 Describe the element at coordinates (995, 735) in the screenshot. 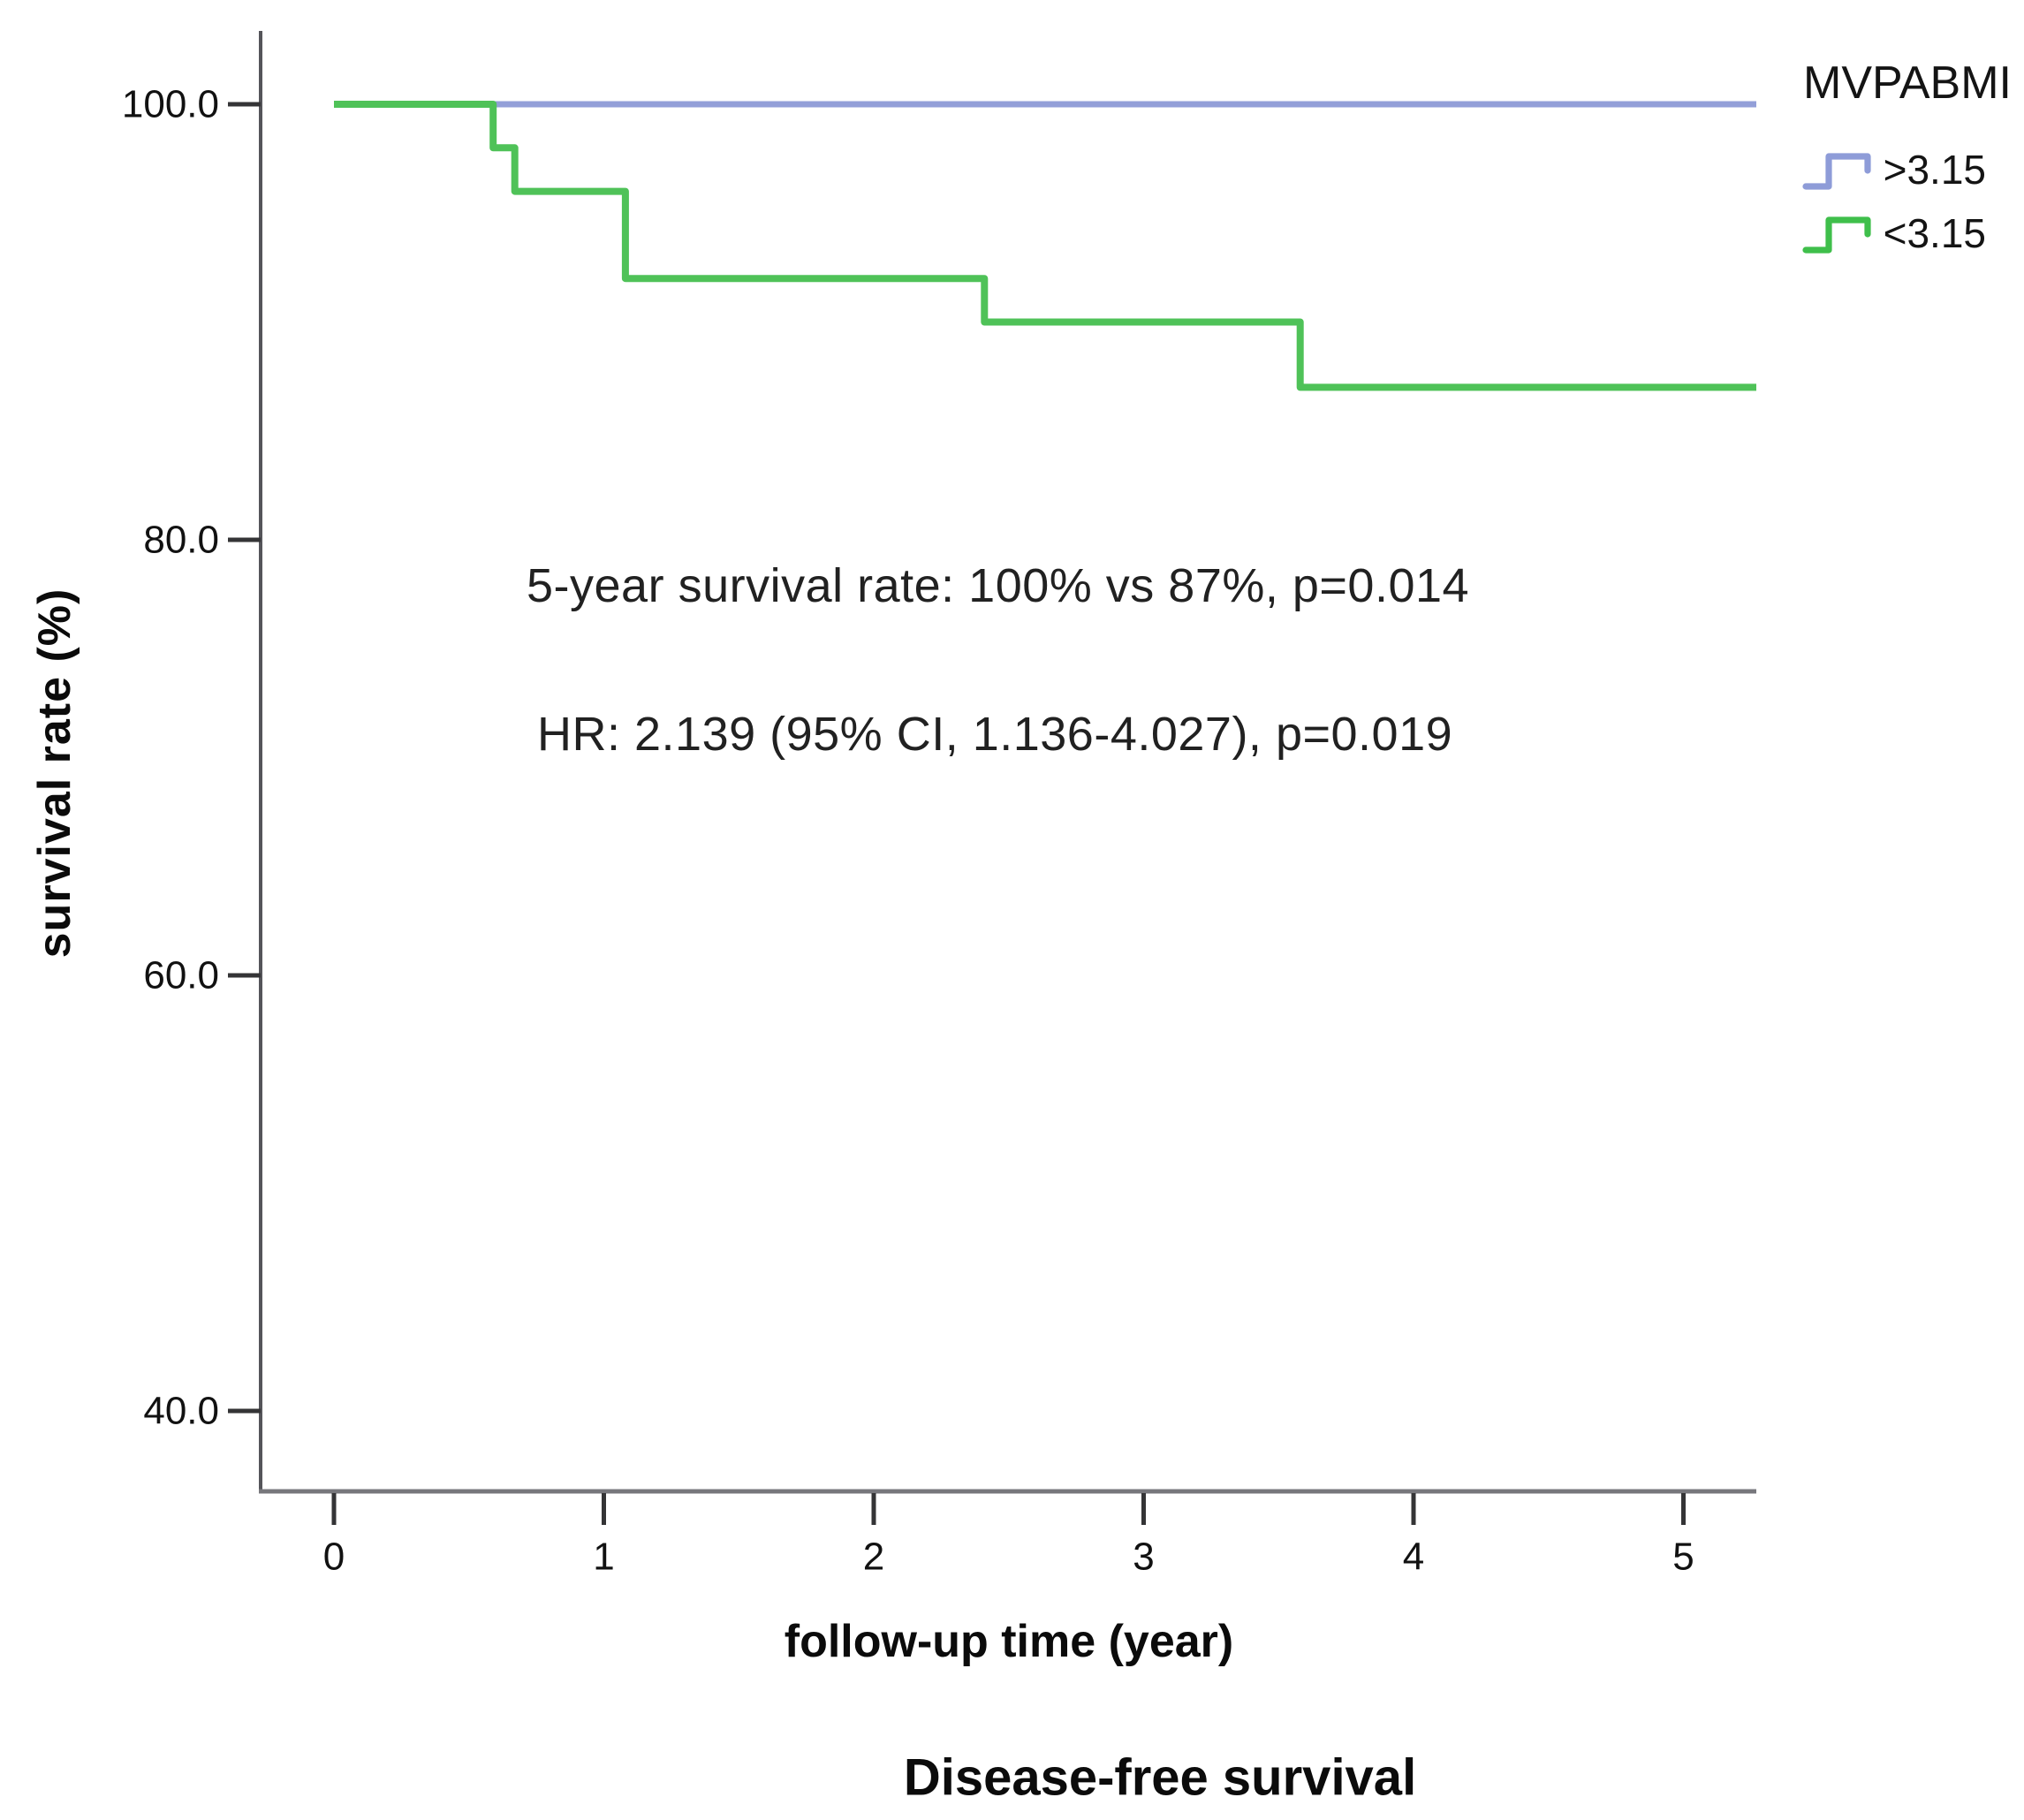

I see `annotation-hazard-ratio: HR: 2.139 (95% CI, 1.136-4.027), p=0.019` at that location.